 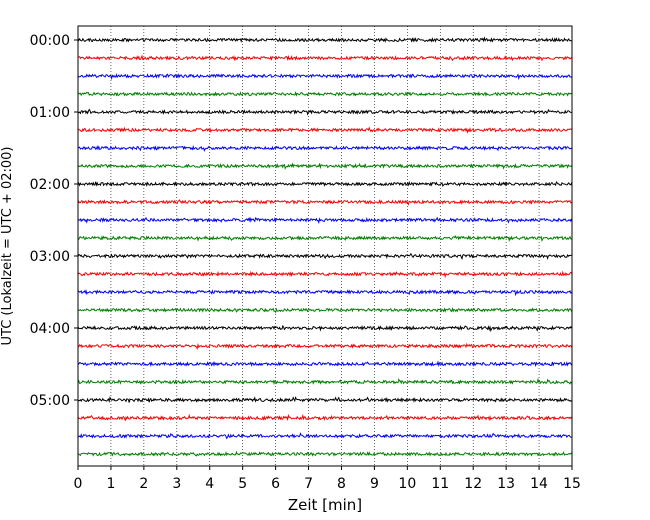 What do you see at coordinates (50, 401) in the screenshot?
I see `y-tick-label: 05:00` at bounding box center [50, 401].